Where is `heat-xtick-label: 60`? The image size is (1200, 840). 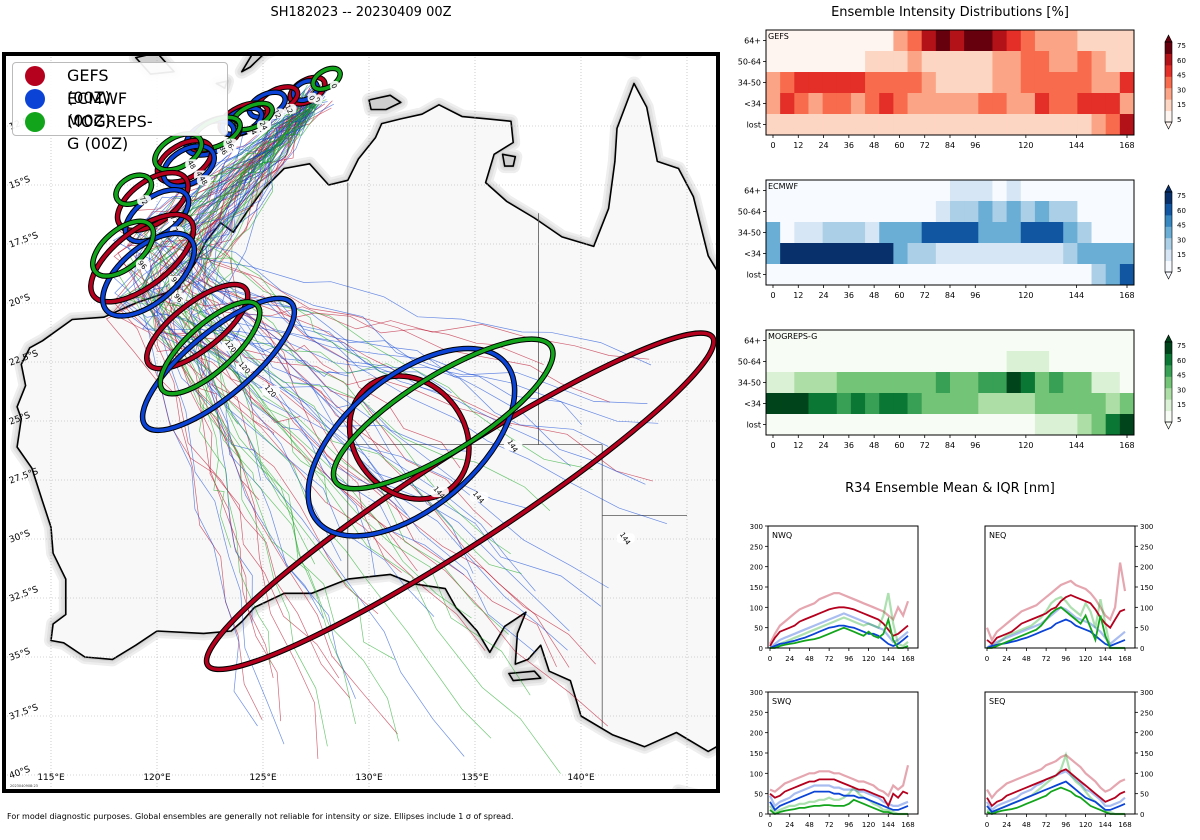
heat-xtick-label: 60 is located at coordinates (899, 295).